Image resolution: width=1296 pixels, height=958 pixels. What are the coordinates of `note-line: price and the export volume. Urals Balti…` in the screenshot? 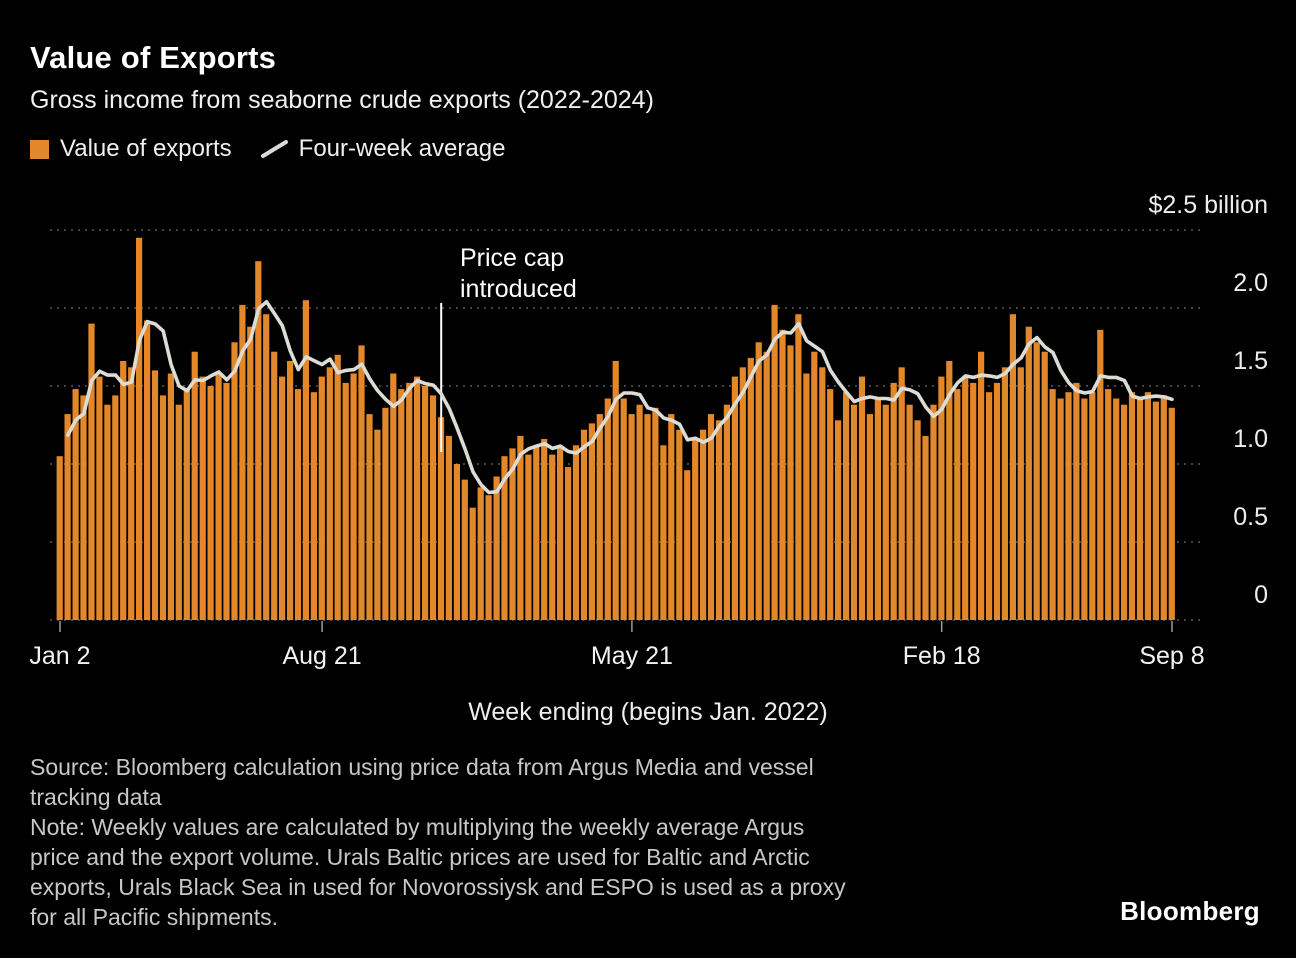 It's located at (420, 857).